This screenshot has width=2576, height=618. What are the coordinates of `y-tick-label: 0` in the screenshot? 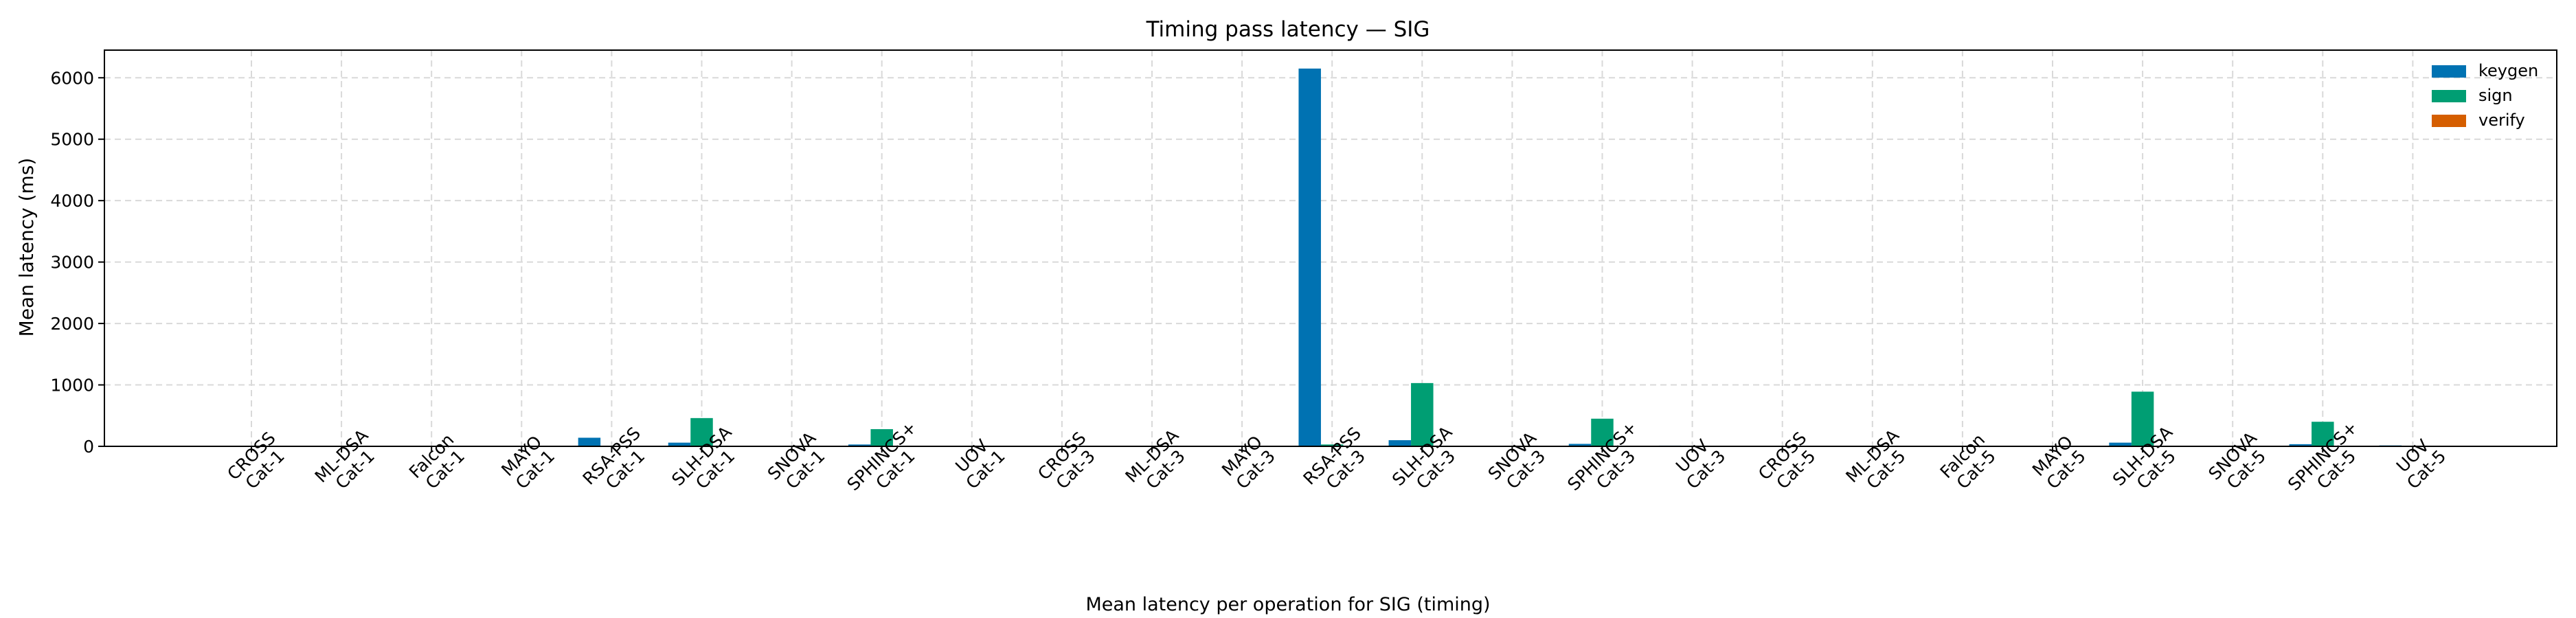 It's located at (88, 447).